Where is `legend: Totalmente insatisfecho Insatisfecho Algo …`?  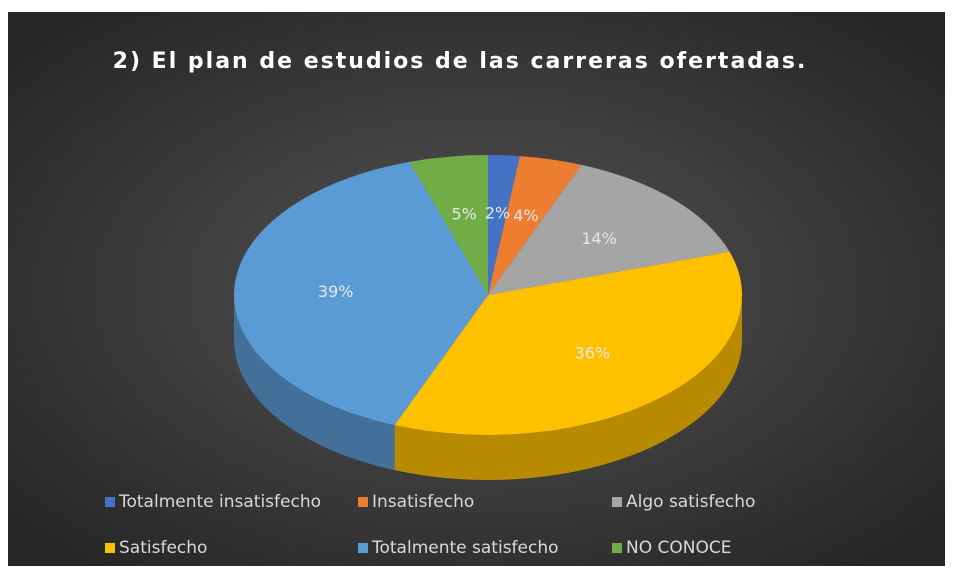 legend: Totalmente insatisfecho Insatisfecho Algo … is located at coordinates (430, 525).